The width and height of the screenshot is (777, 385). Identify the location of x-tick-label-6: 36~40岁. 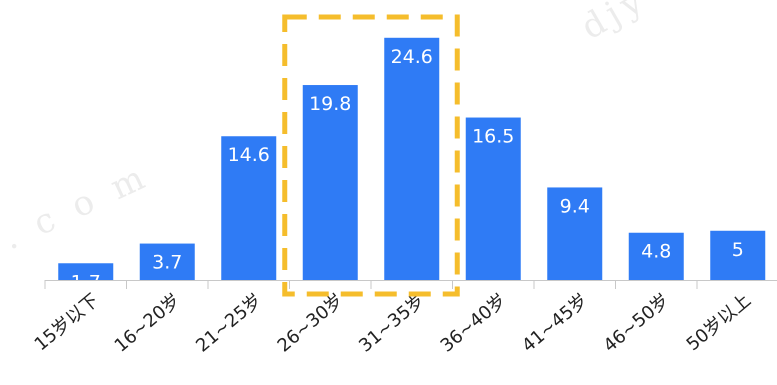
(474, 323).